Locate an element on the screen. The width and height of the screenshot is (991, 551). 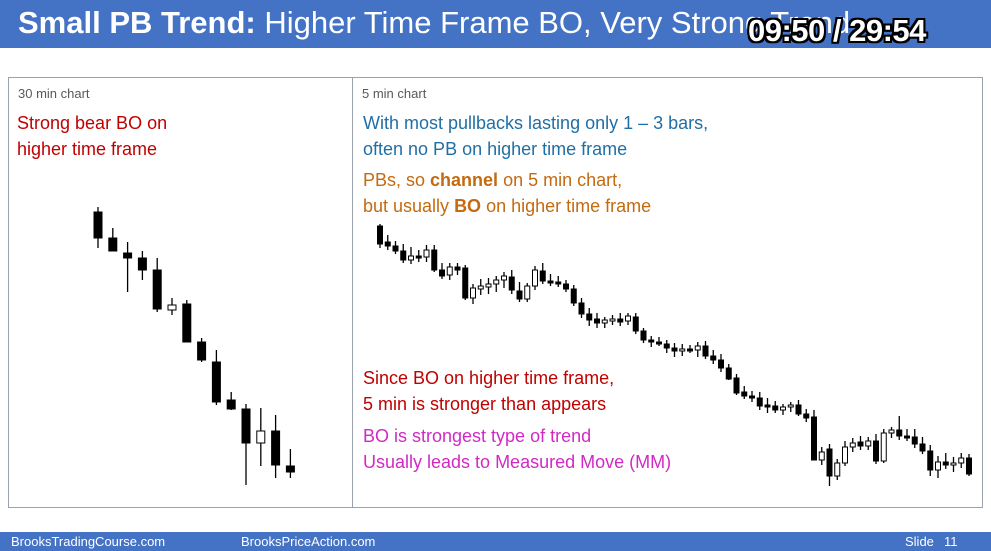
footer-slide-label: Slide is located at coordinates (919, 541).